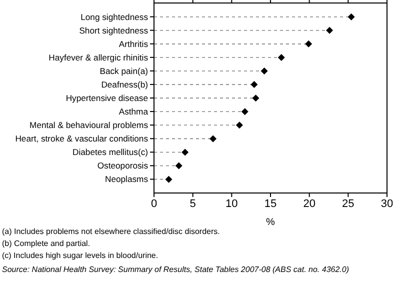 Image resolution: width=397 pixels, height=283 pixels. Describe the element at coordinates (175, 270) in the screenshot. I see `source-note: Source: National Health Survey: Summary of Results, State Tables 2007-08 (ABS cat. no. 4362.0)` at that location.